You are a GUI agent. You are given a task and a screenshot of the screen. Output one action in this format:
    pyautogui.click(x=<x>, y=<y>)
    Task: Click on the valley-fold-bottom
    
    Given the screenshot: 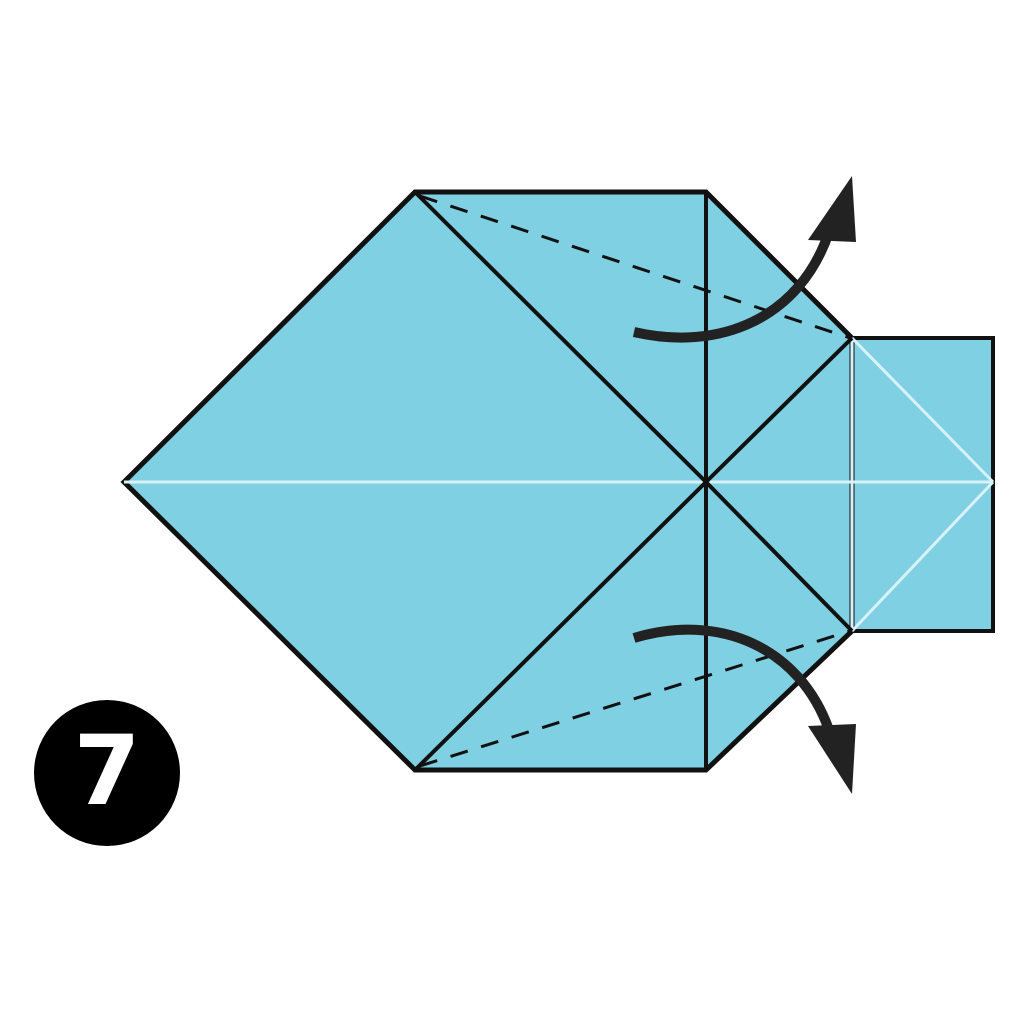 What is the action you would take?
    pyautogui.click(x=635, y=698)
    